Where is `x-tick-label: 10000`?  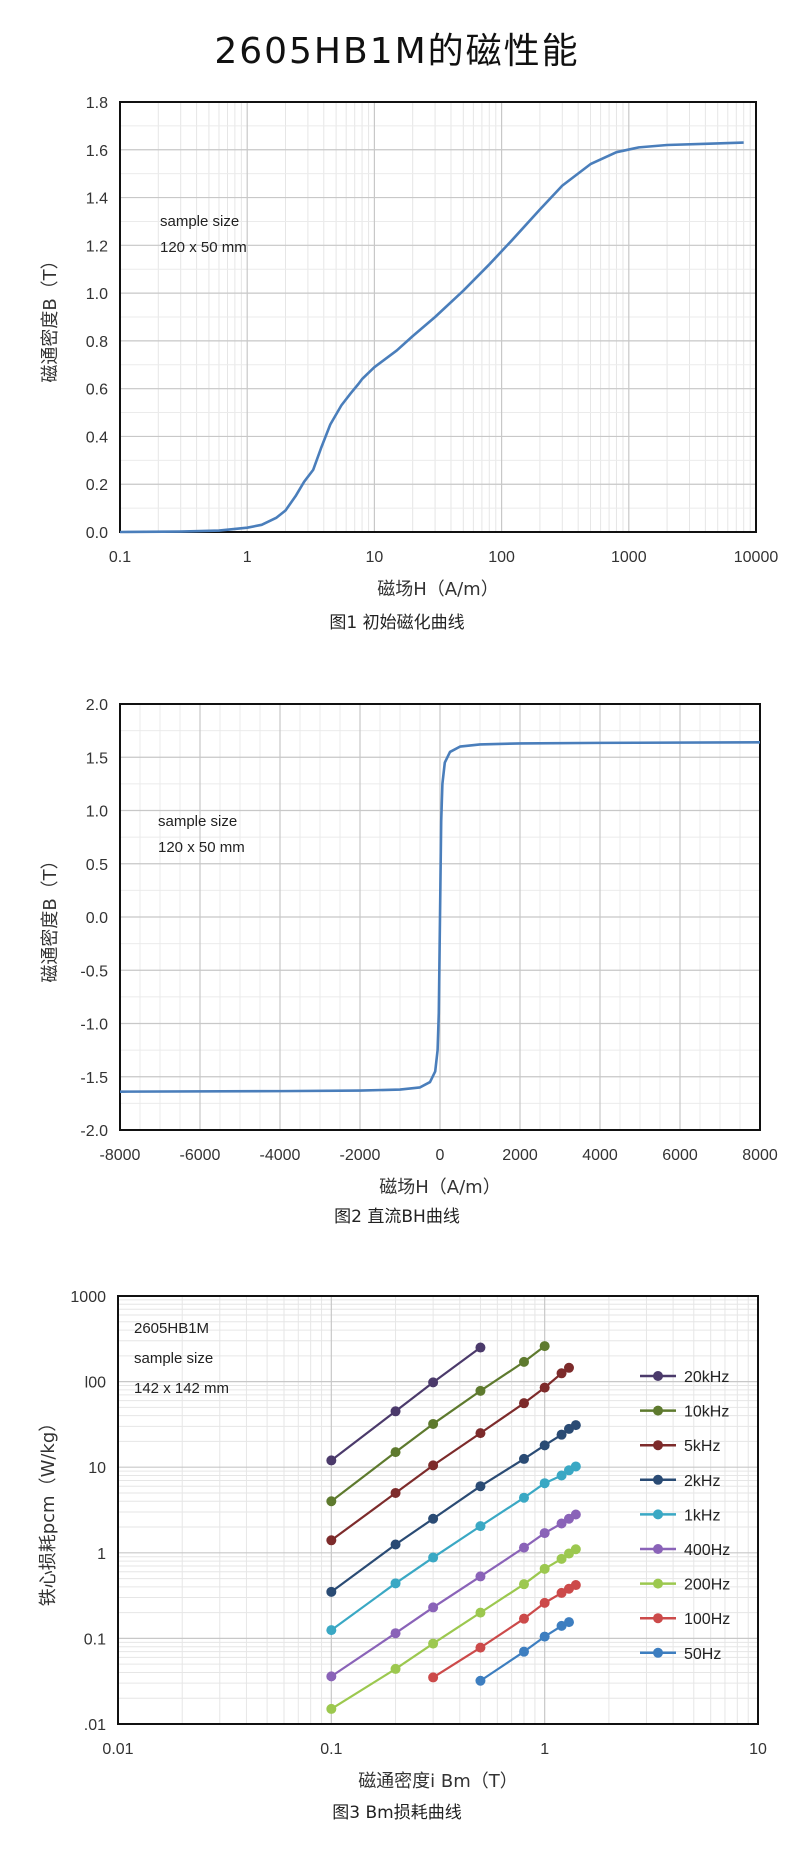 x-tick-label: 10000 is located at coordinates (756, 557).